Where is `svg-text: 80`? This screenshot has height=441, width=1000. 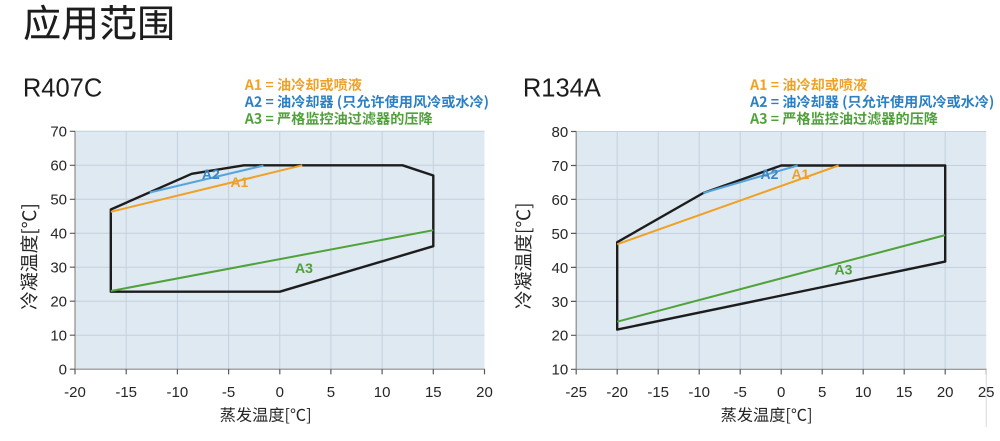
svg-text: 80 is located at coordinates (560, 132).